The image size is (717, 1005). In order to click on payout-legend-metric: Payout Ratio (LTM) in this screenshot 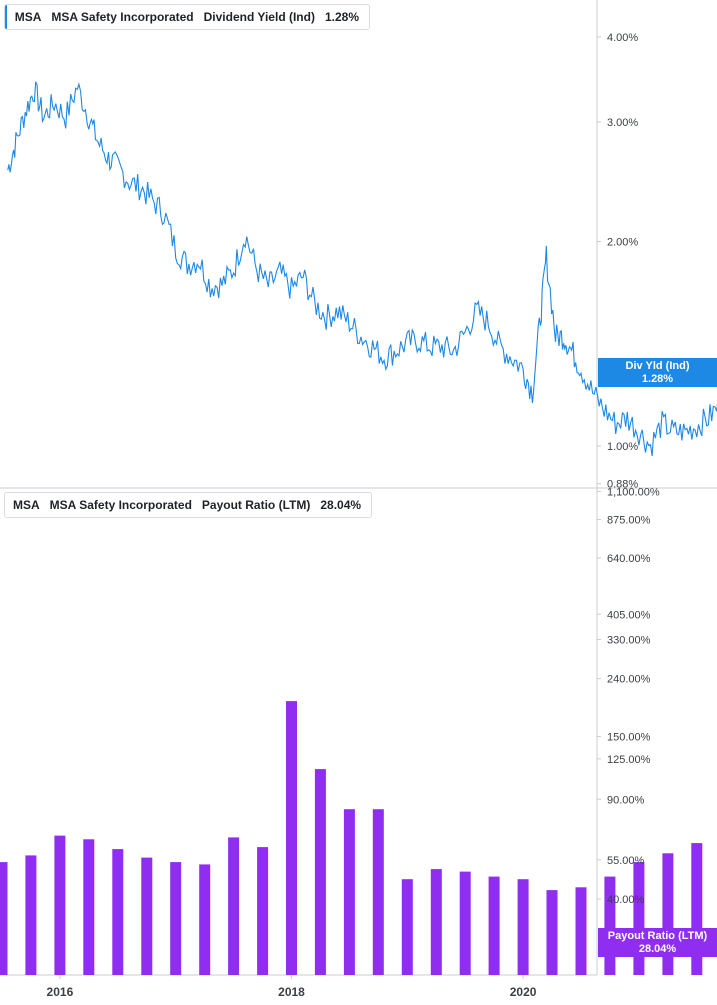, I will do `click(256, 505)`.